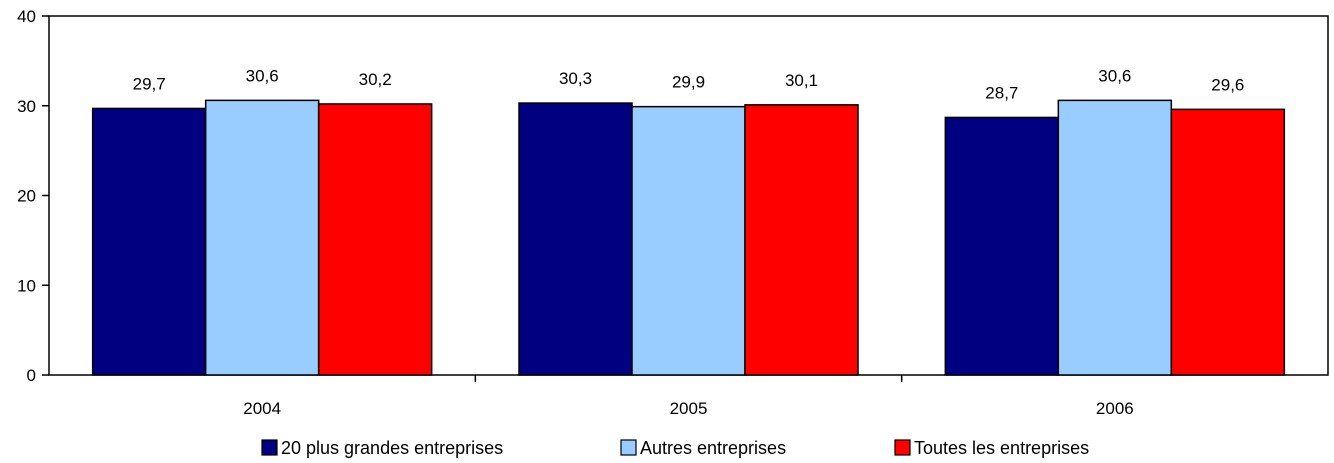  Describe the element at coordinates (26, 285) in the screenshot. I see `y-tick-label: 10` at that location.